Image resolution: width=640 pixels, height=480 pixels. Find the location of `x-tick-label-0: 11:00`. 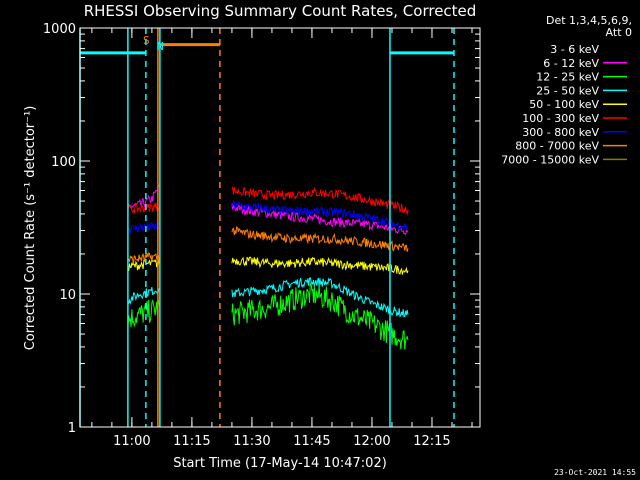

x-tick-label-0: 11:00 is located at coordinates (131, 441).